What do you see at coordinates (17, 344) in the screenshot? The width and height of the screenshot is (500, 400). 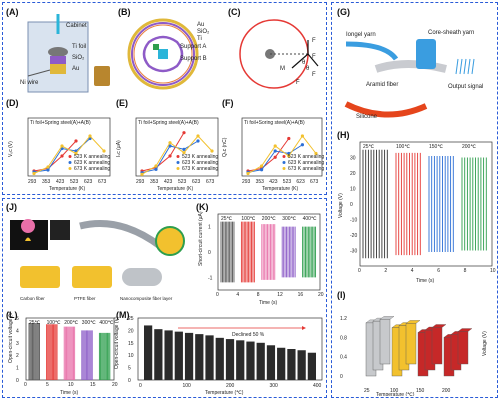 I see `y-tick-label: 3` at bounding box center [17, 344].